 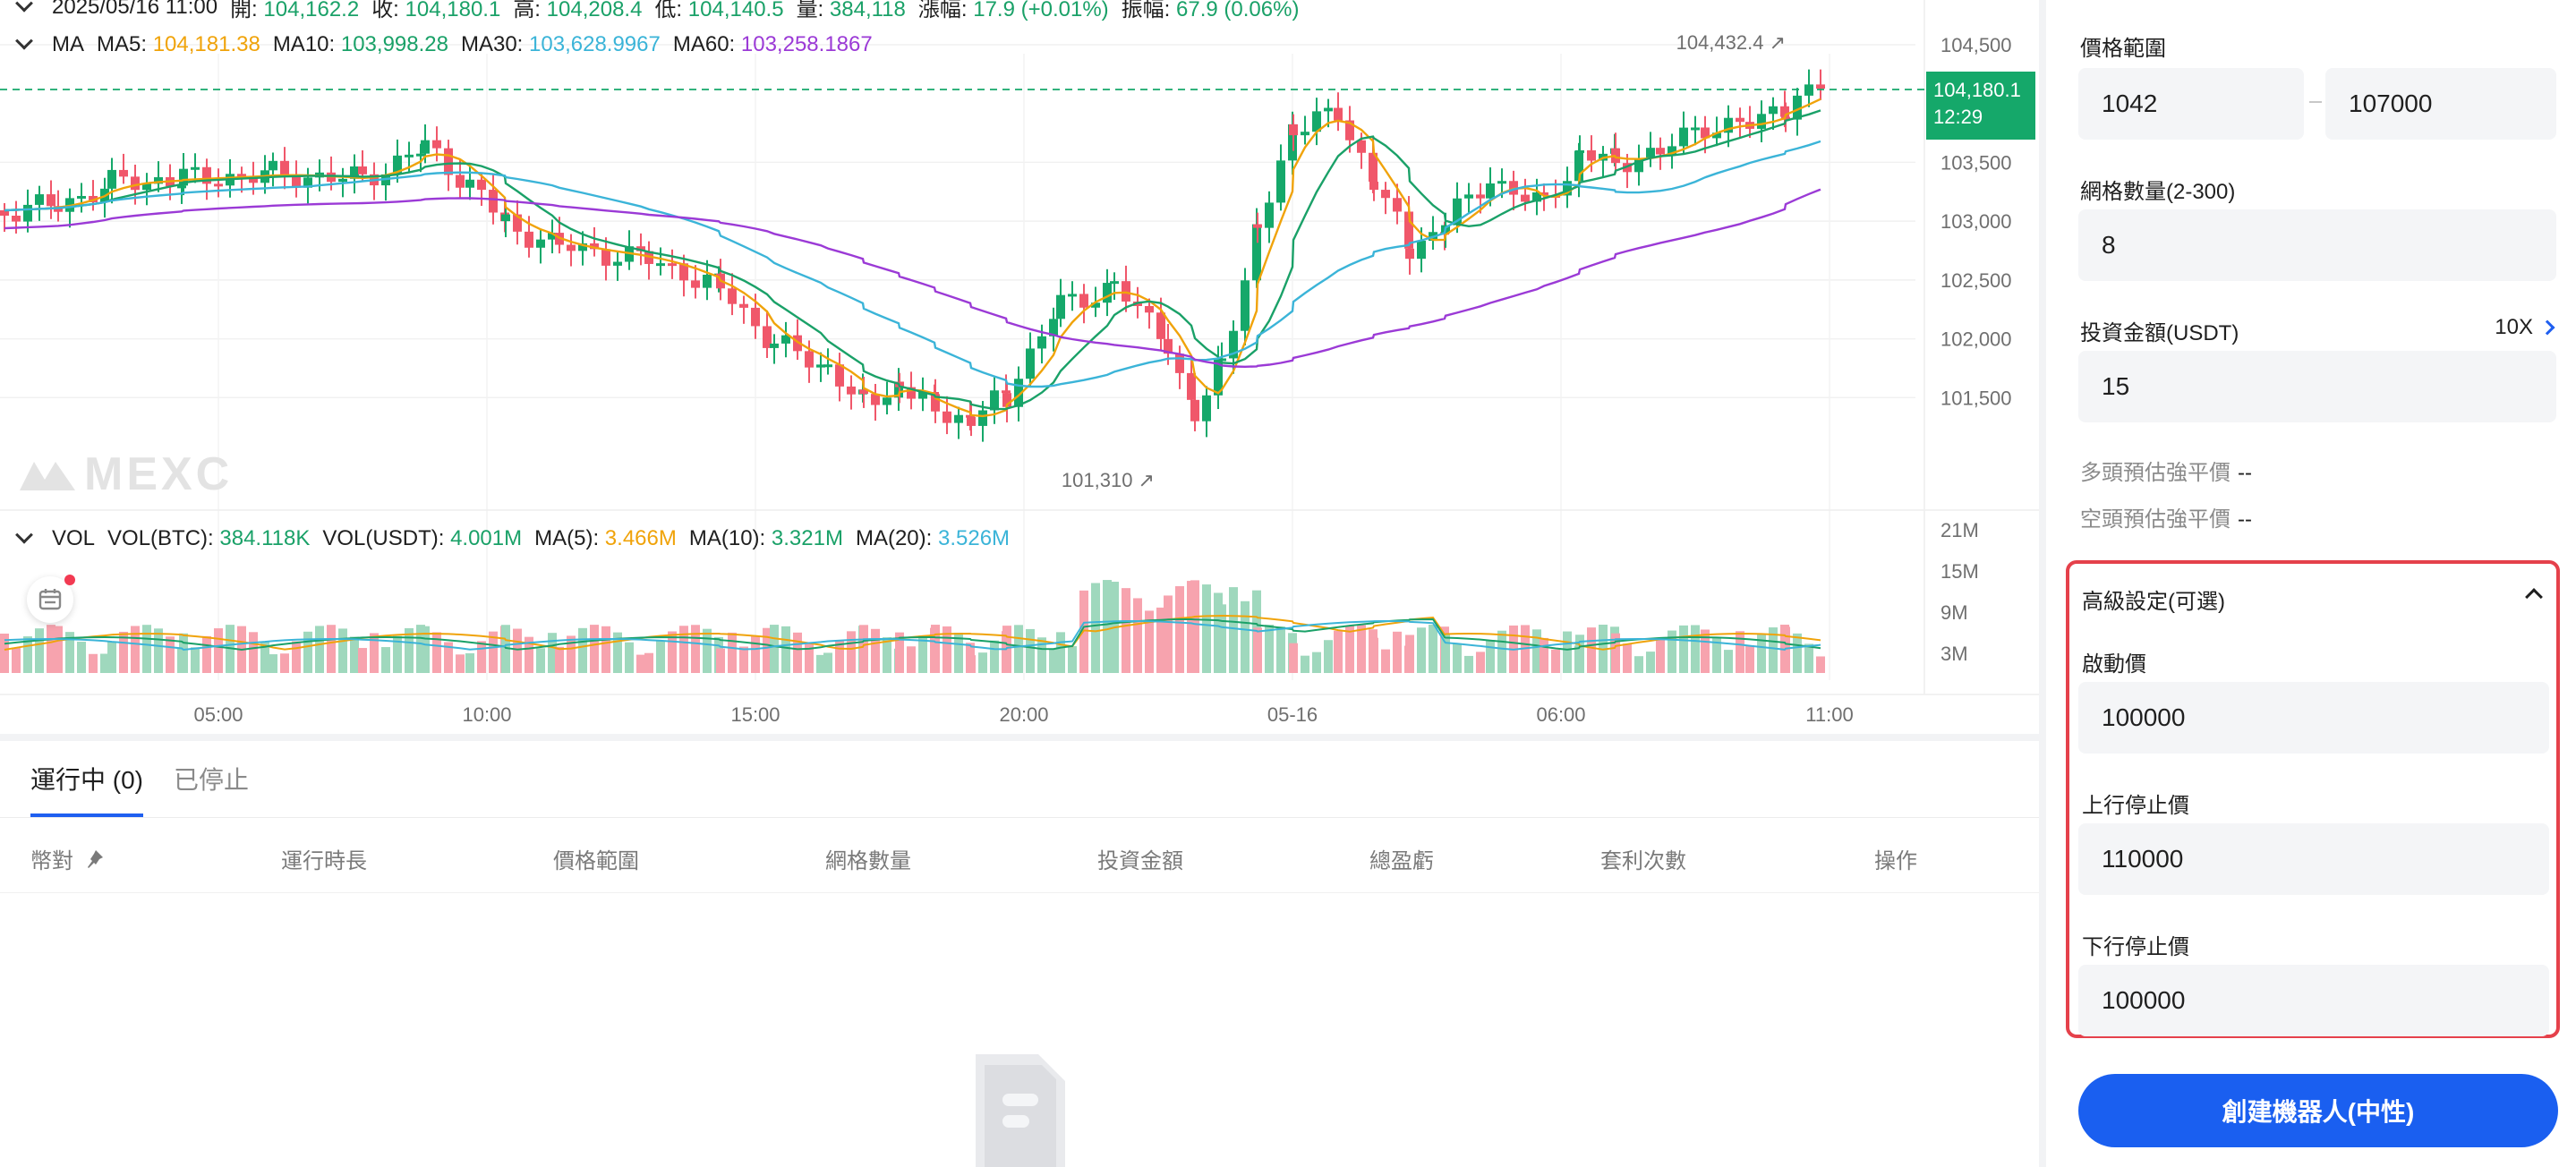 I want to click on upper-stop-input: 110000, so click(x=2313, y=859).